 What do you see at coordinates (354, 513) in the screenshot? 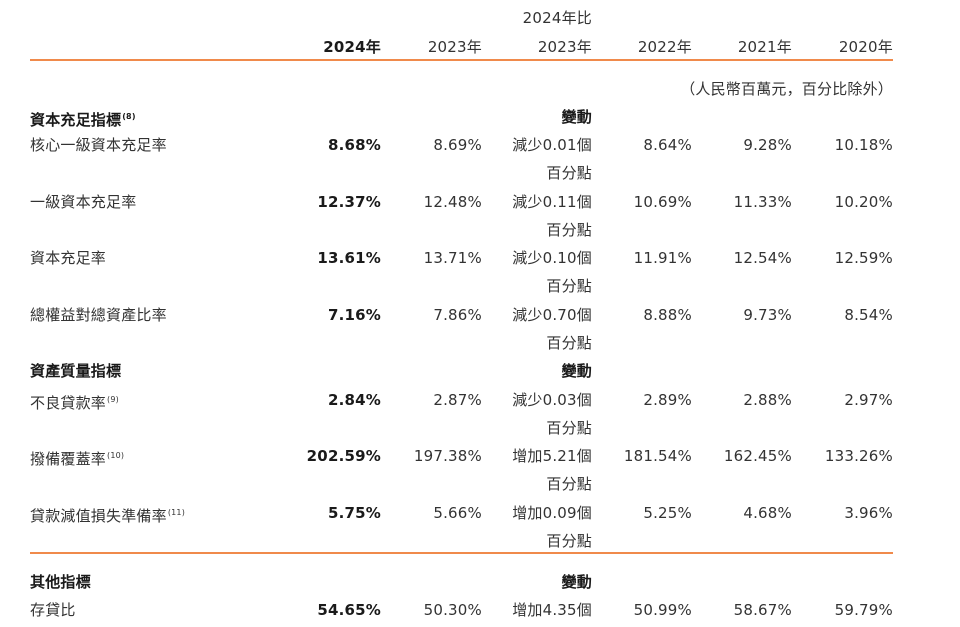
I see `value-2024: 5.75%` at bounding box center [354, 513].